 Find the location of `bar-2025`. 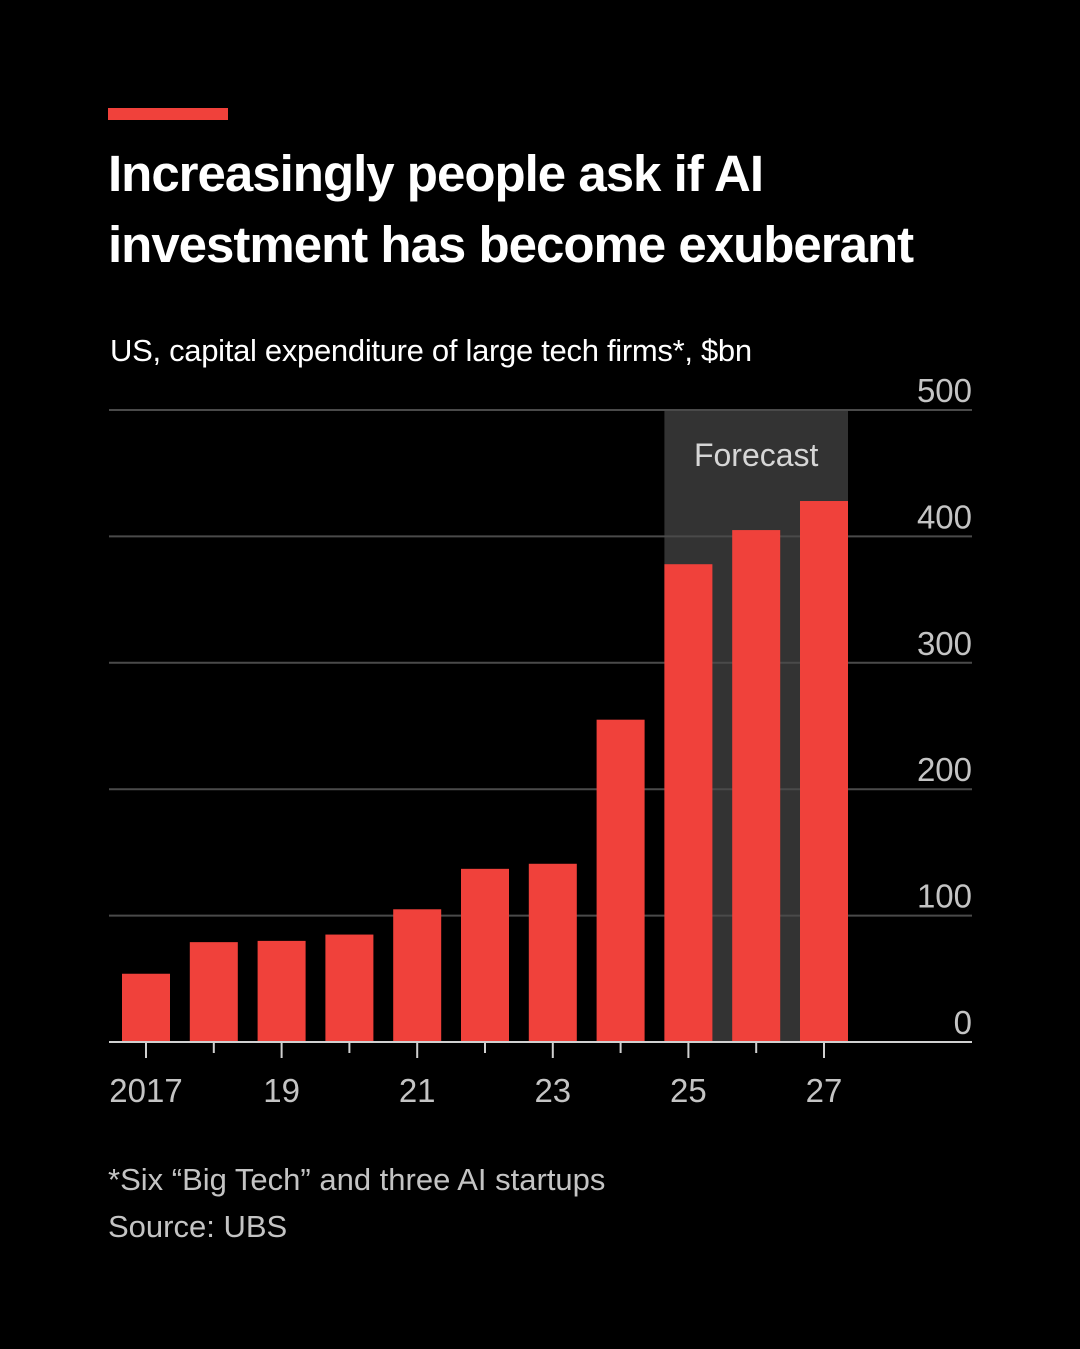

bar-2025 is located at coordinates (688, 803).